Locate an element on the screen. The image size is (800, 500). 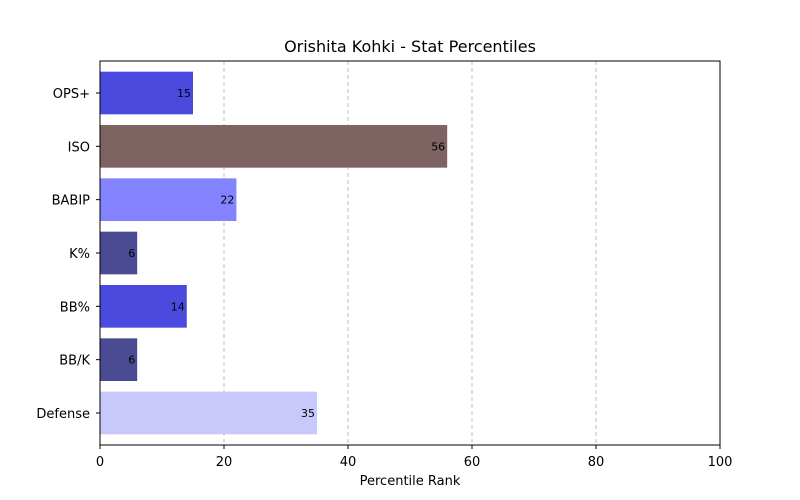
y-tick-label: Defense is located at coordinates (63, 414).